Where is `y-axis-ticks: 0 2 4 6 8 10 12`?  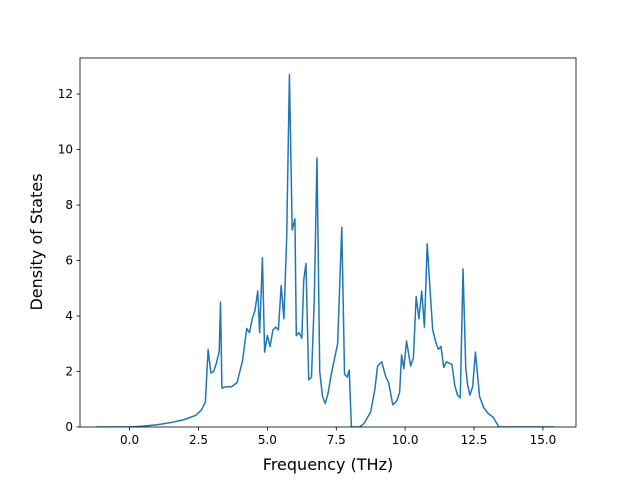
y-axis-ticks: 0 2 4 6 8 10 12 is located at coordinates (69, 260).